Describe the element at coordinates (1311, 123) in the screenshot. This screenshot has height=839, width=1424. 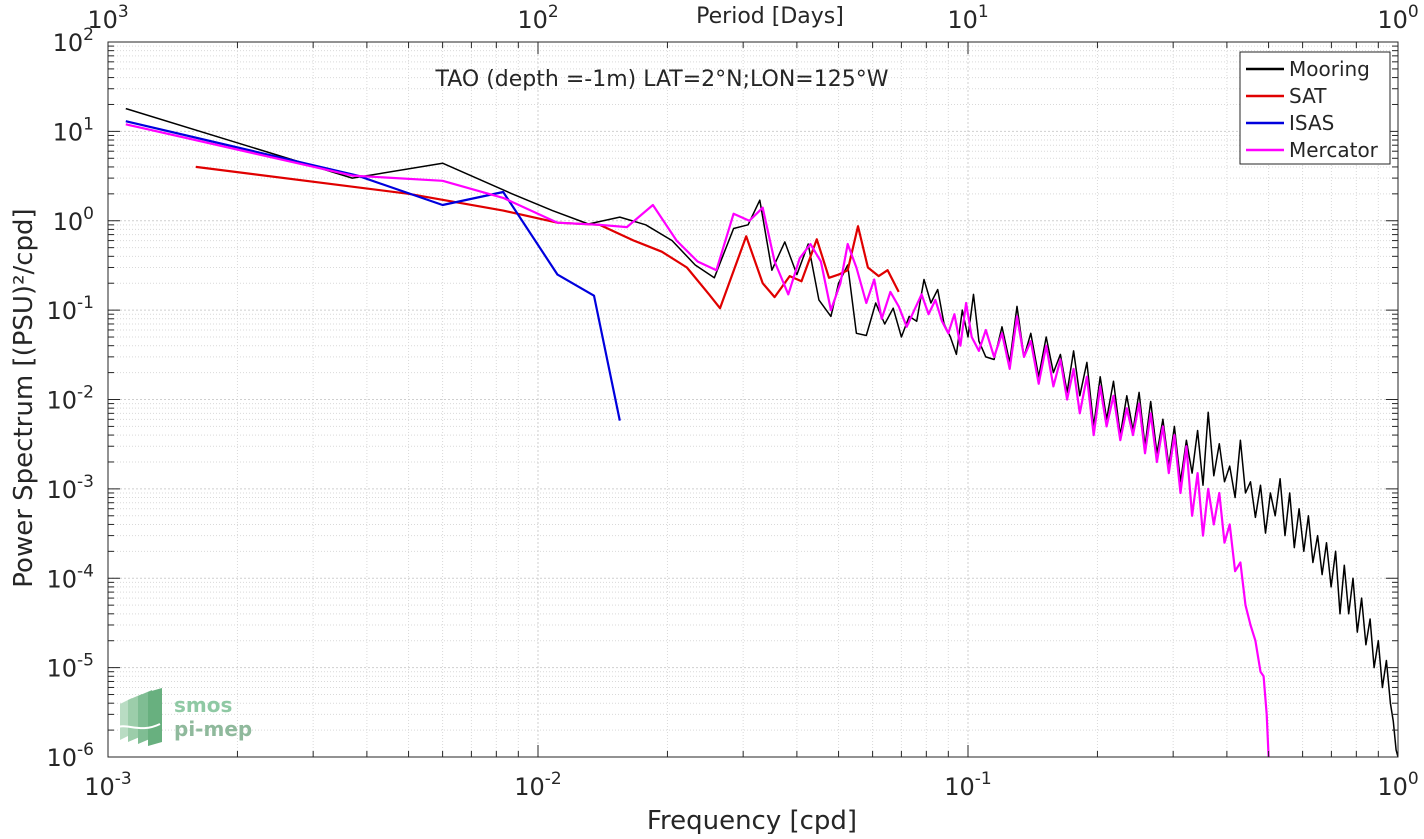
I see `legend-label-isas: ISAS` at that location.